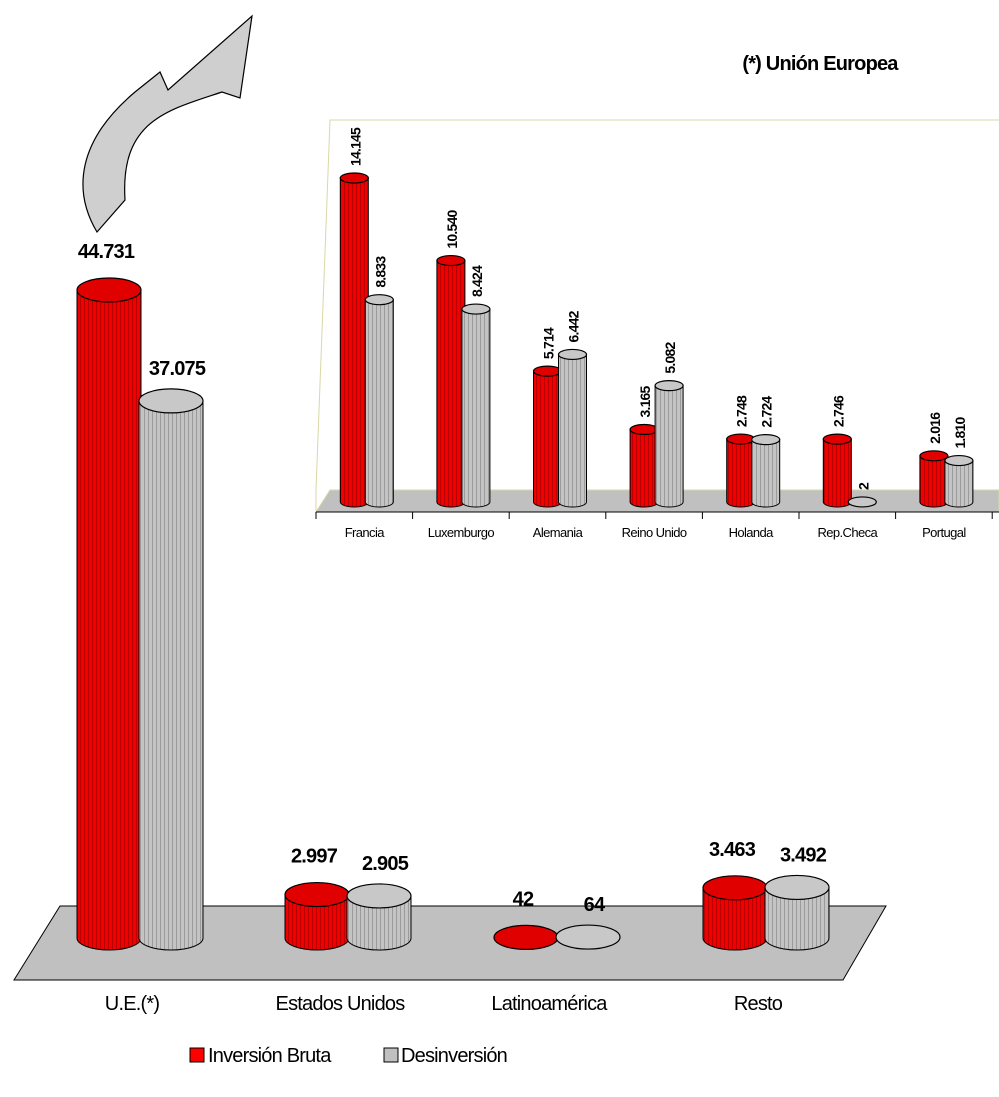 The image size is (999, 1097). What do you see at coordinates (654, 515) in the screenshot?
I see `inset-axis-ticks` at bounding box center [654, 515].